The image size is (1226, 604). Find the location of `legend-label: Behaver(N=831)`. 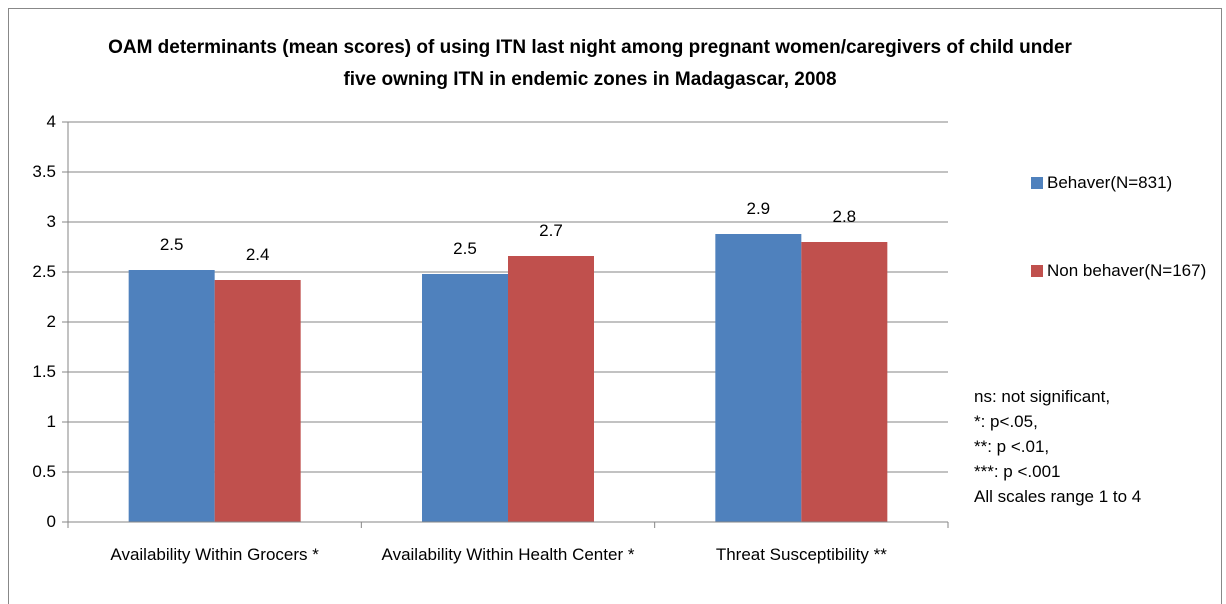

legend-label: Behaver(N=831) is located at coordinates (1110, 182).